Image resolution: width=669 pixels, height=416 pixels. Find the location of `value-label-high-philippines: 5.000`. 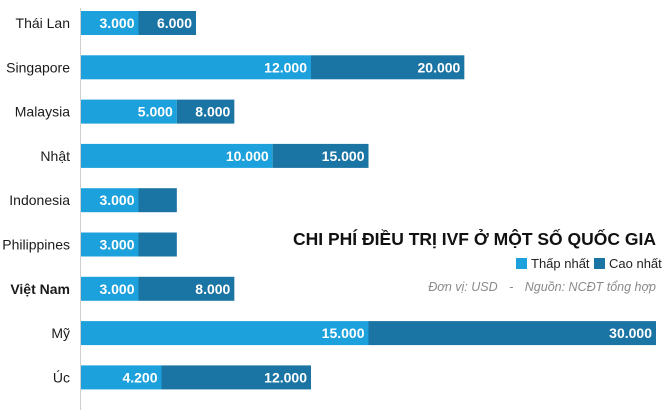

value-label-high-philippines: 5.000 is located at coordinates (158, 245).